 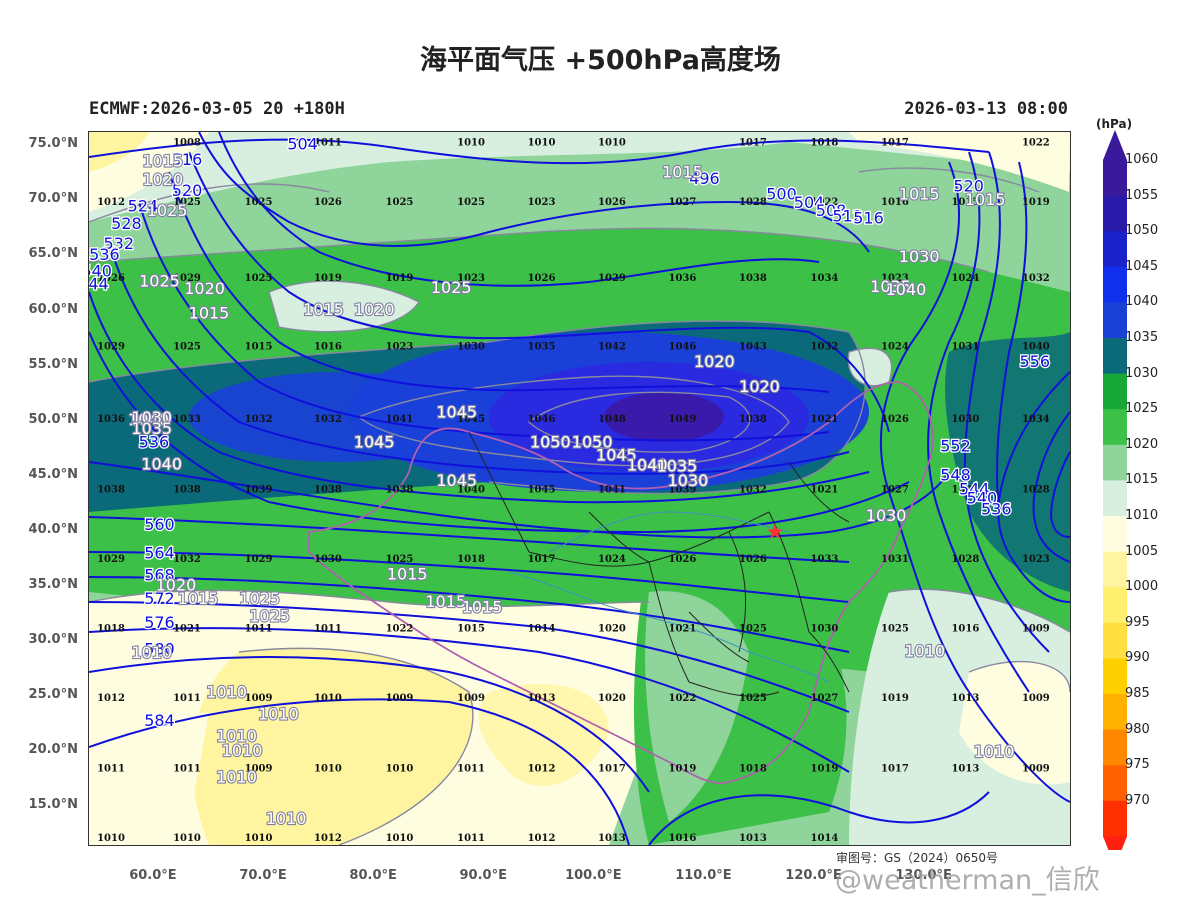 What do you see at coordinates (111, 346) in the screenshot?
I see `station-pressure-value: 1029` at bounding box center [111, 346].